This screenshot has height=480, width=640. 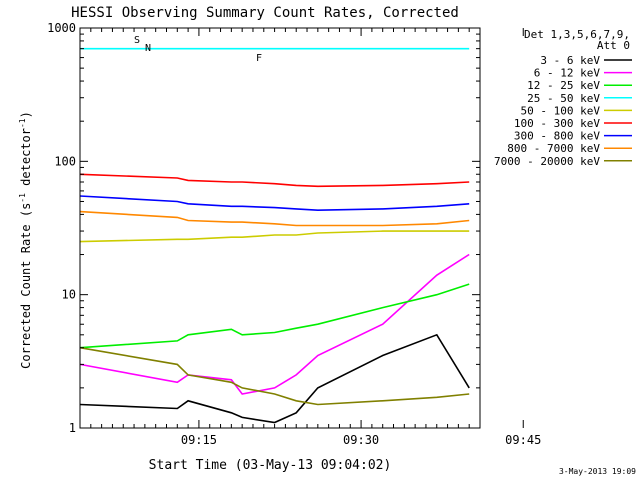 What do you see at coordinates (570, 60) in the screenshot?
I see `legend-label: 3 - 6 keV` at bounding box center [570, 60].